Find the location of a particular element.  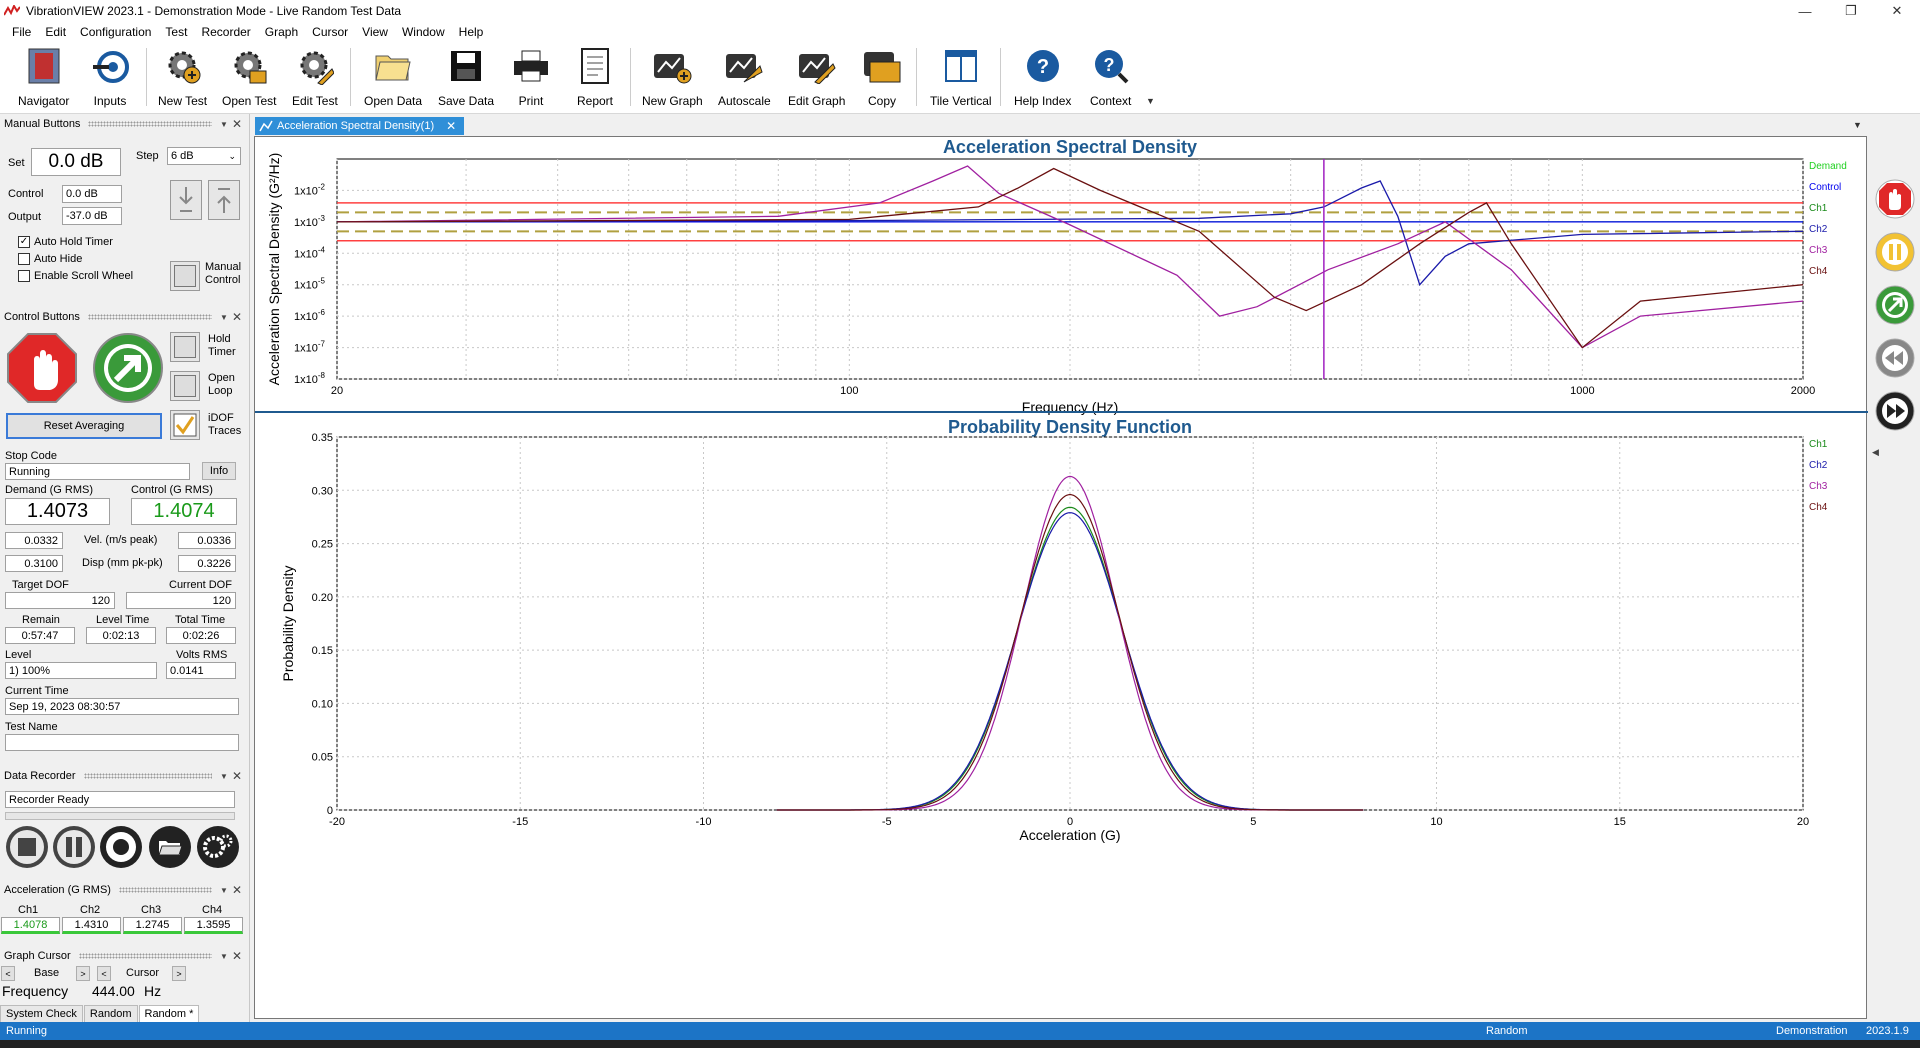

new-graph-button: New Graph is located at coordinates (672, 77).